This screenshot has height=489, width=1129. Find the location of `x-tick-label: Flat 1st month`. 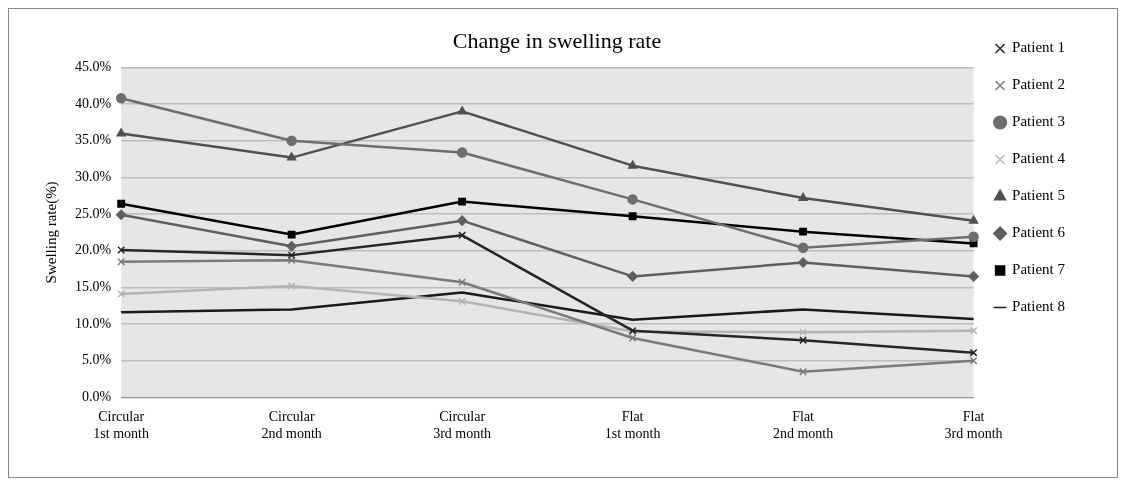

x-tick-label: Flat 1st month is located at coordinates (632, 425).